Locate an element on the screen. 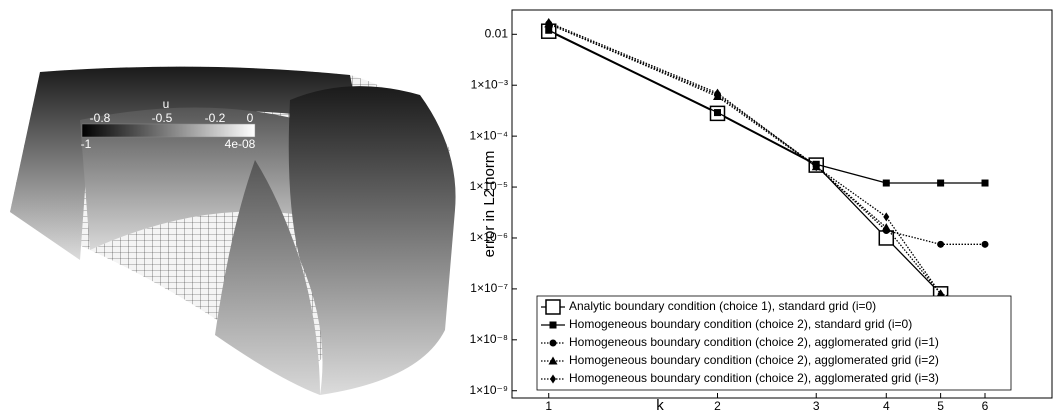  colorbar-labels: u -0.8 -0.5 -0.2 0 -1 4e-08 is located at coordinates (168, 124).